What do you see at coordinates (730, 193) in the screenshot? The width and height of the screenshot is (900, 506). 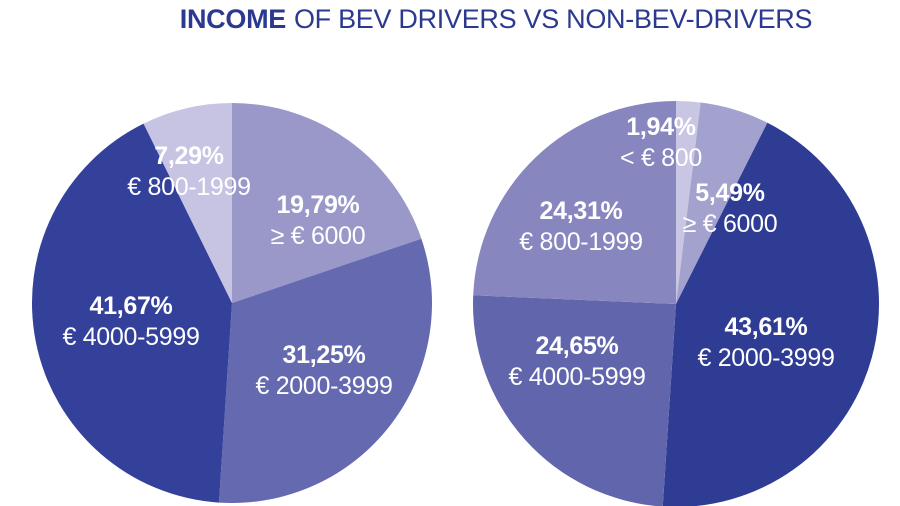 I see `slice-percent: 5,49%` at bounding box center [730, 193].